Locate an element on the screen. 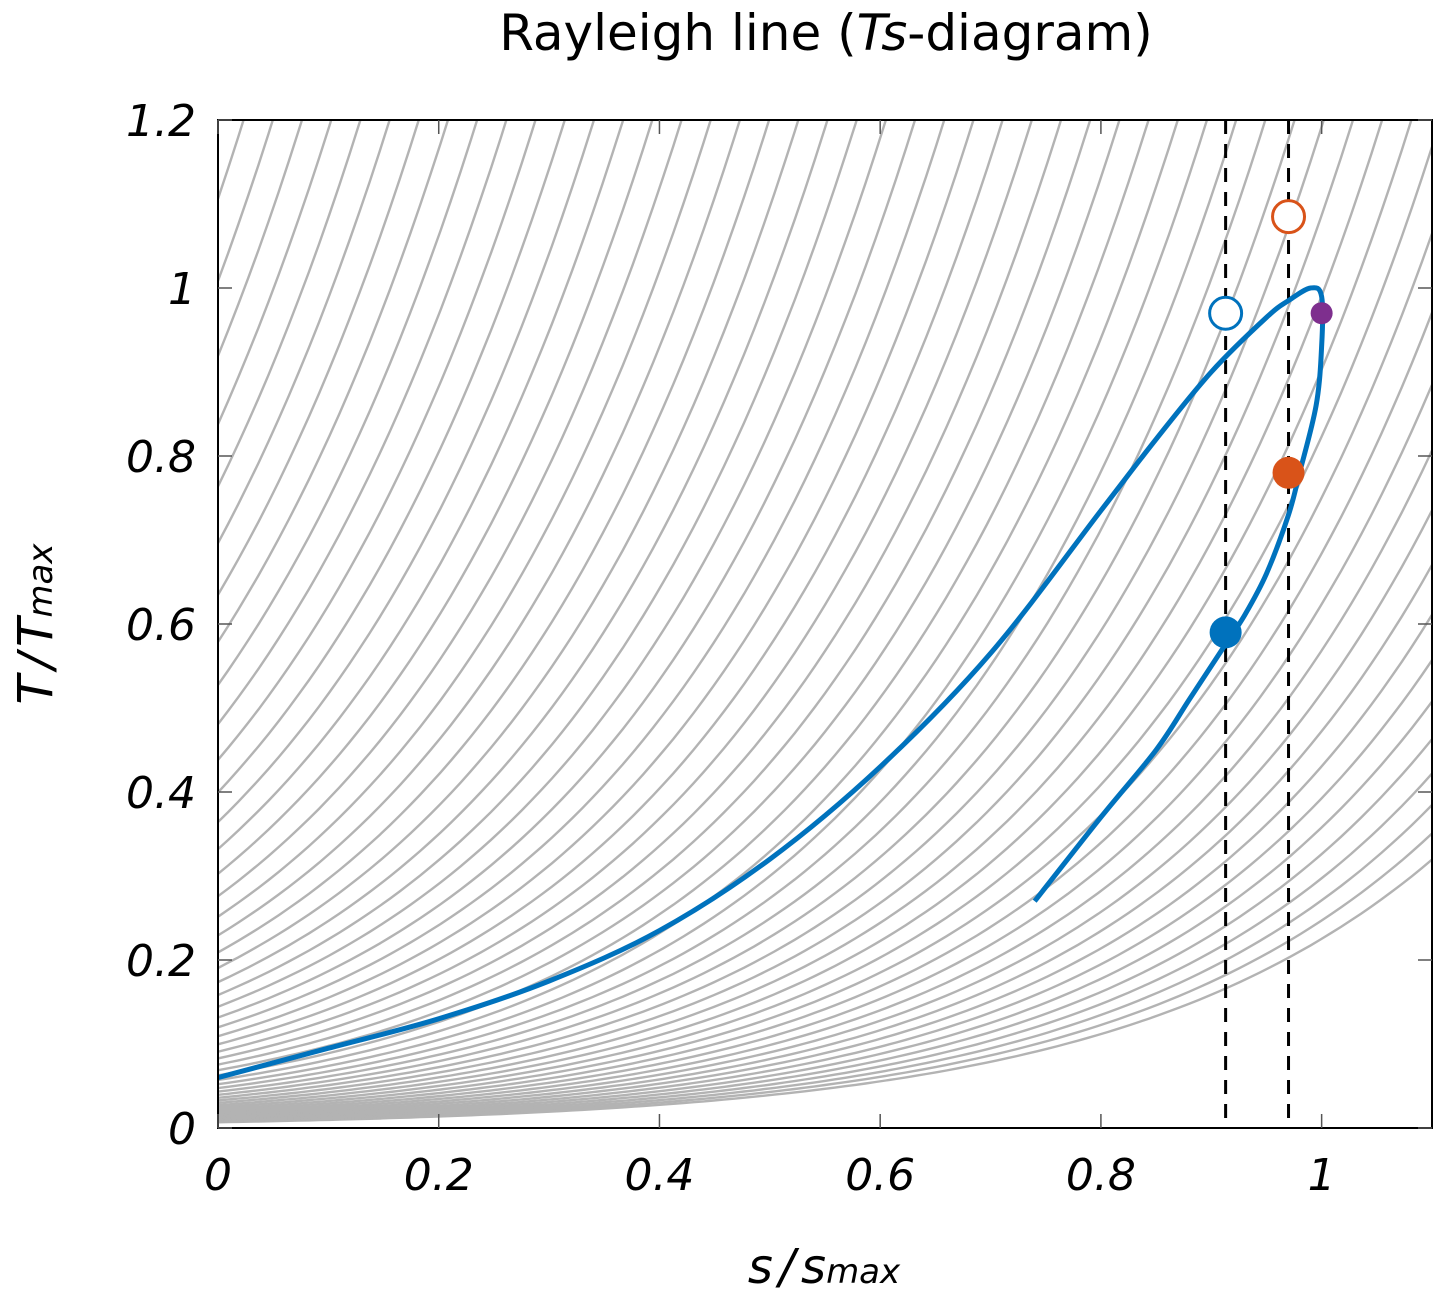 The width and height of the screenshot is (1434, 1297). chart-title-prefix: Rayleigh line ( is located at coordinates (677, 33).